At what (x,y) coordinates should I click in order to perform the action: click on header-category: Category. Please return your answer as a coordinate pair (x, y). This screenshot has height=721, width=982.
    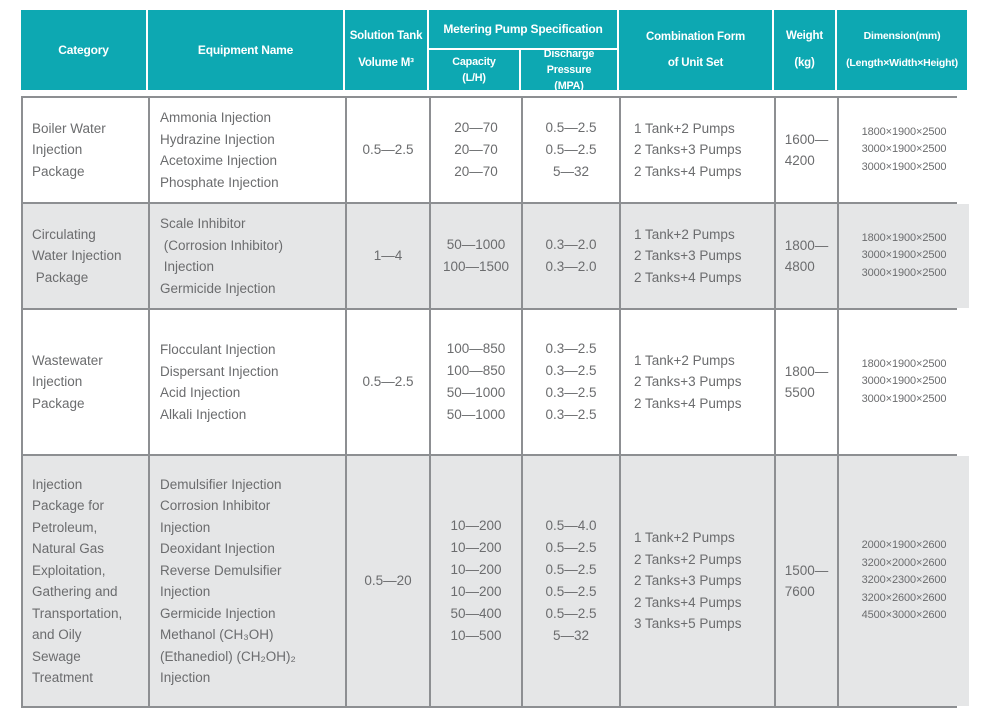
    Looking at the image, I should click on (83, 50).